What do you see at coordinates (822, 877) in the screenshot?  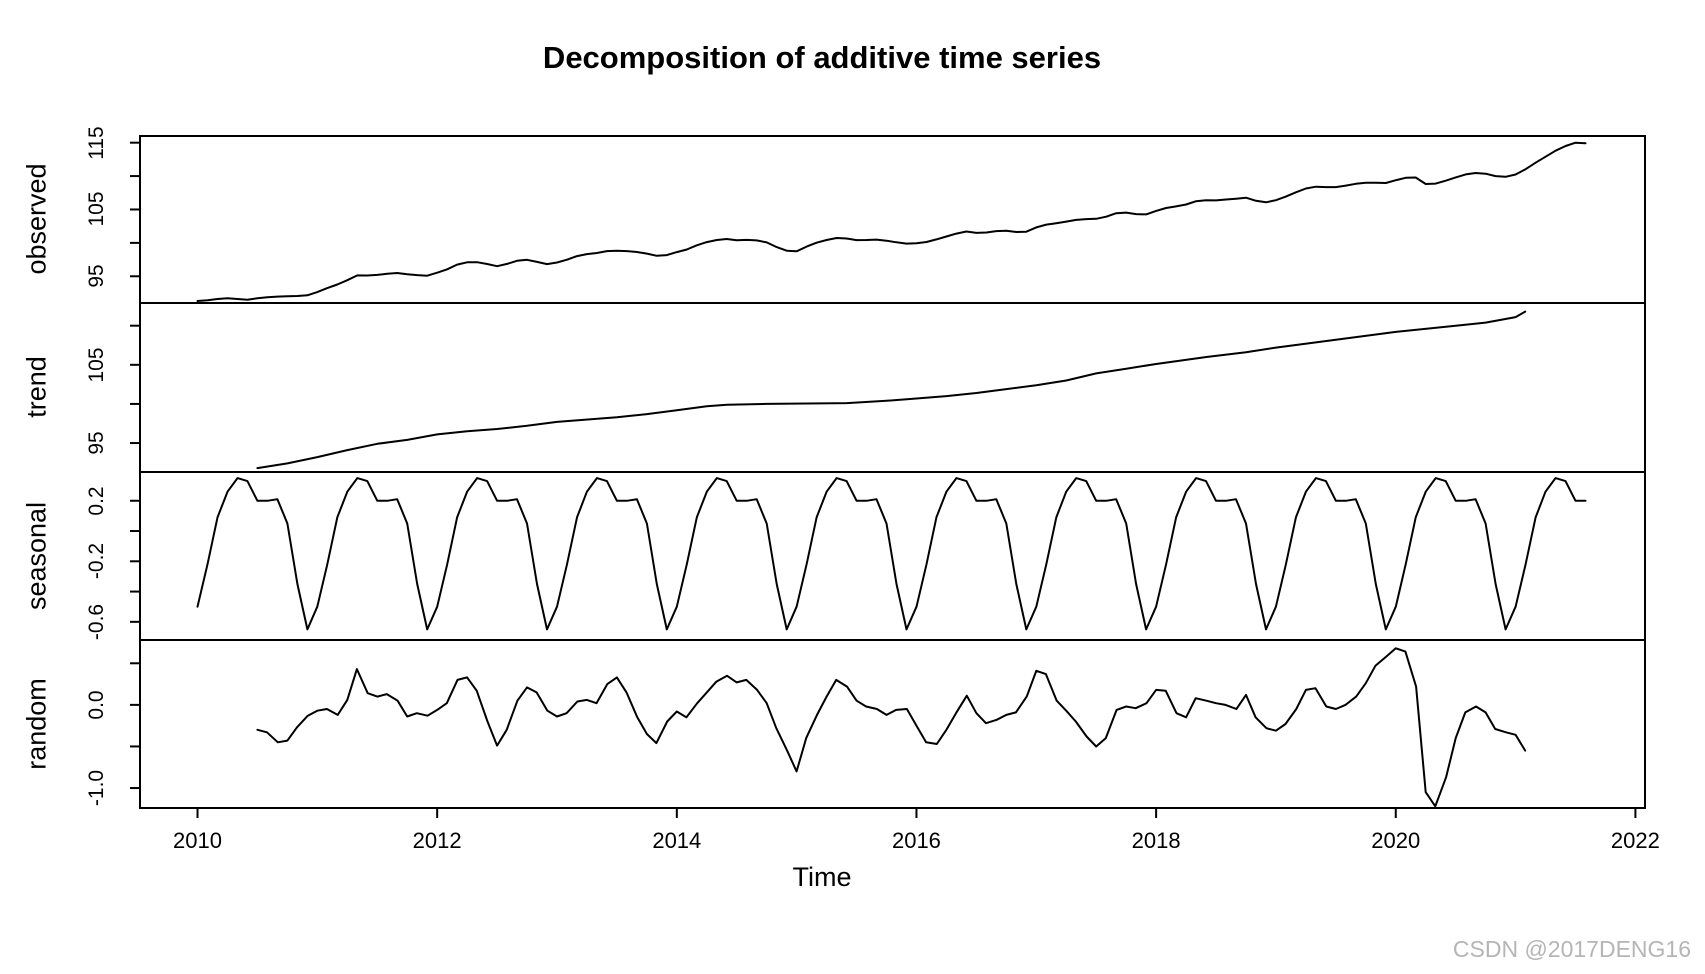 I see `x-axis-title: Time` at bounding box center [822, 877].